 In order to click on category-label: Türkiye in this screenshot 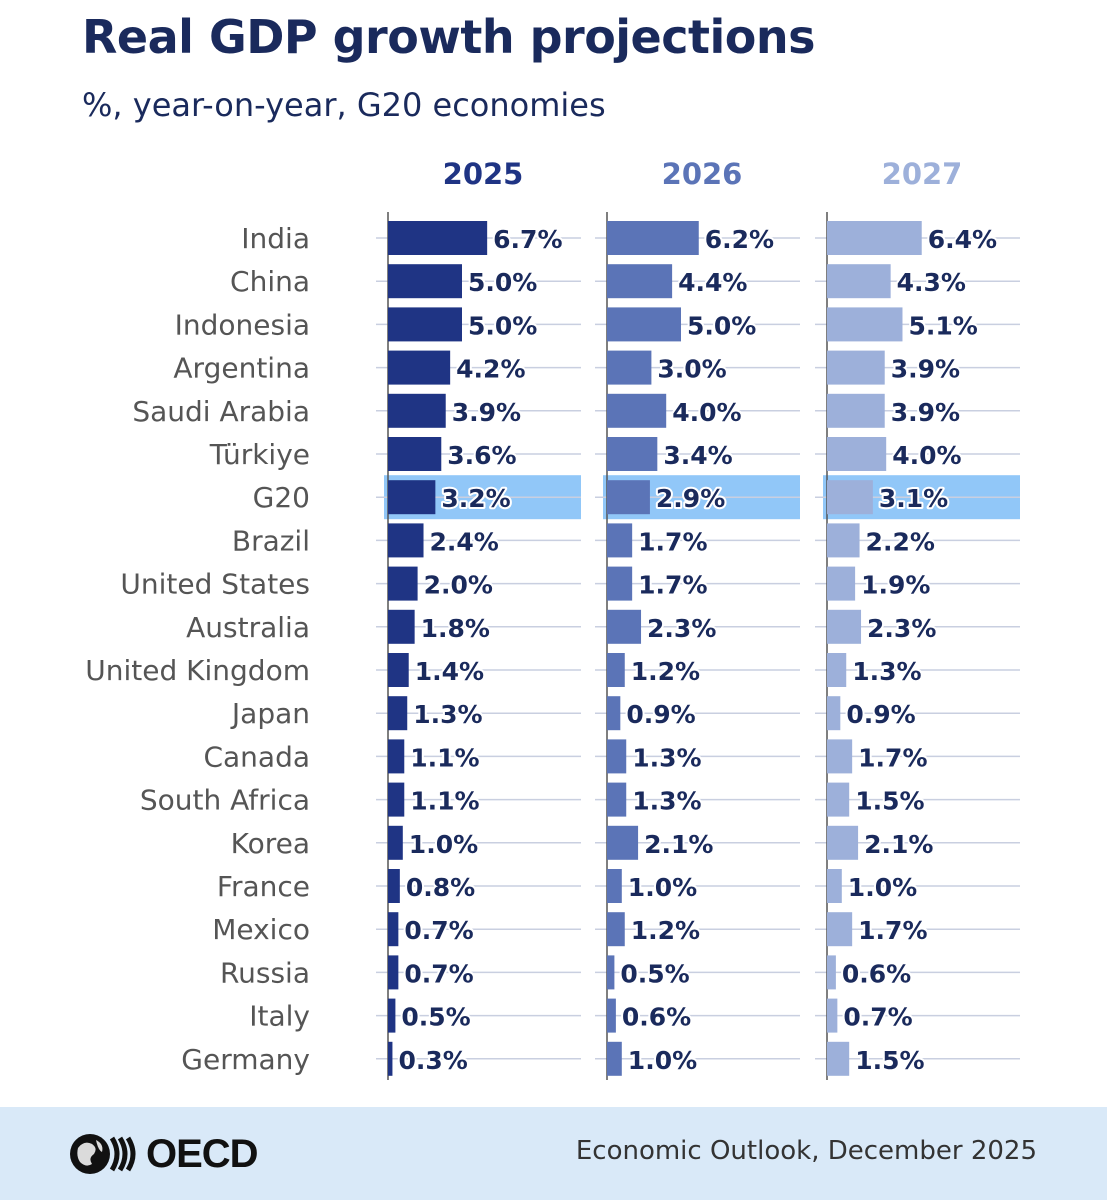, I will do `click(259, 454)`.